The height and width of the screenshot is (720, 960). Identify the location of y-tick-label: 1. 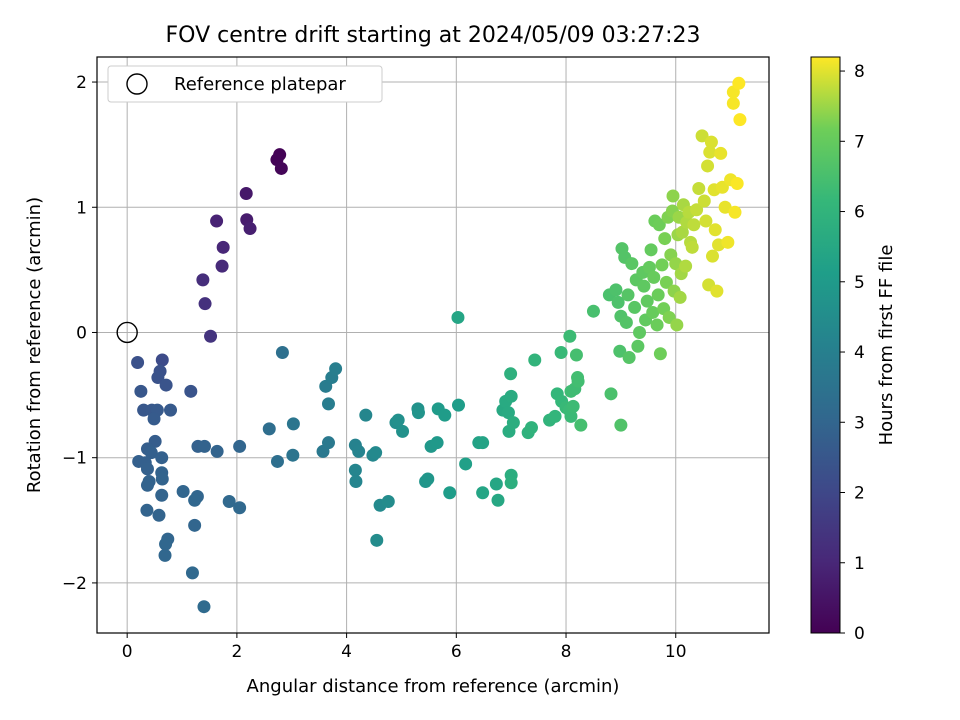
(81, 208).